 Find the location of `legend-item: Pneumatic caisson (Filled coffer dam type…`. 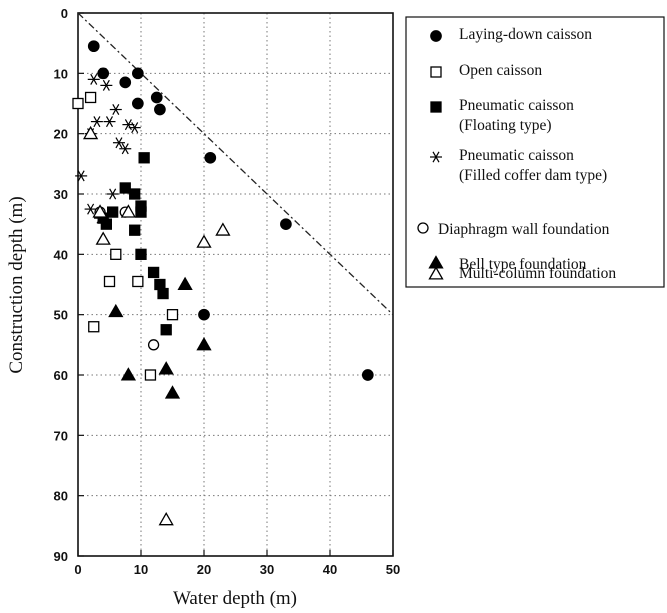

legend-item: Pneumatic caisson (Filled coffer dam type… is located at coordinates (518, 165).